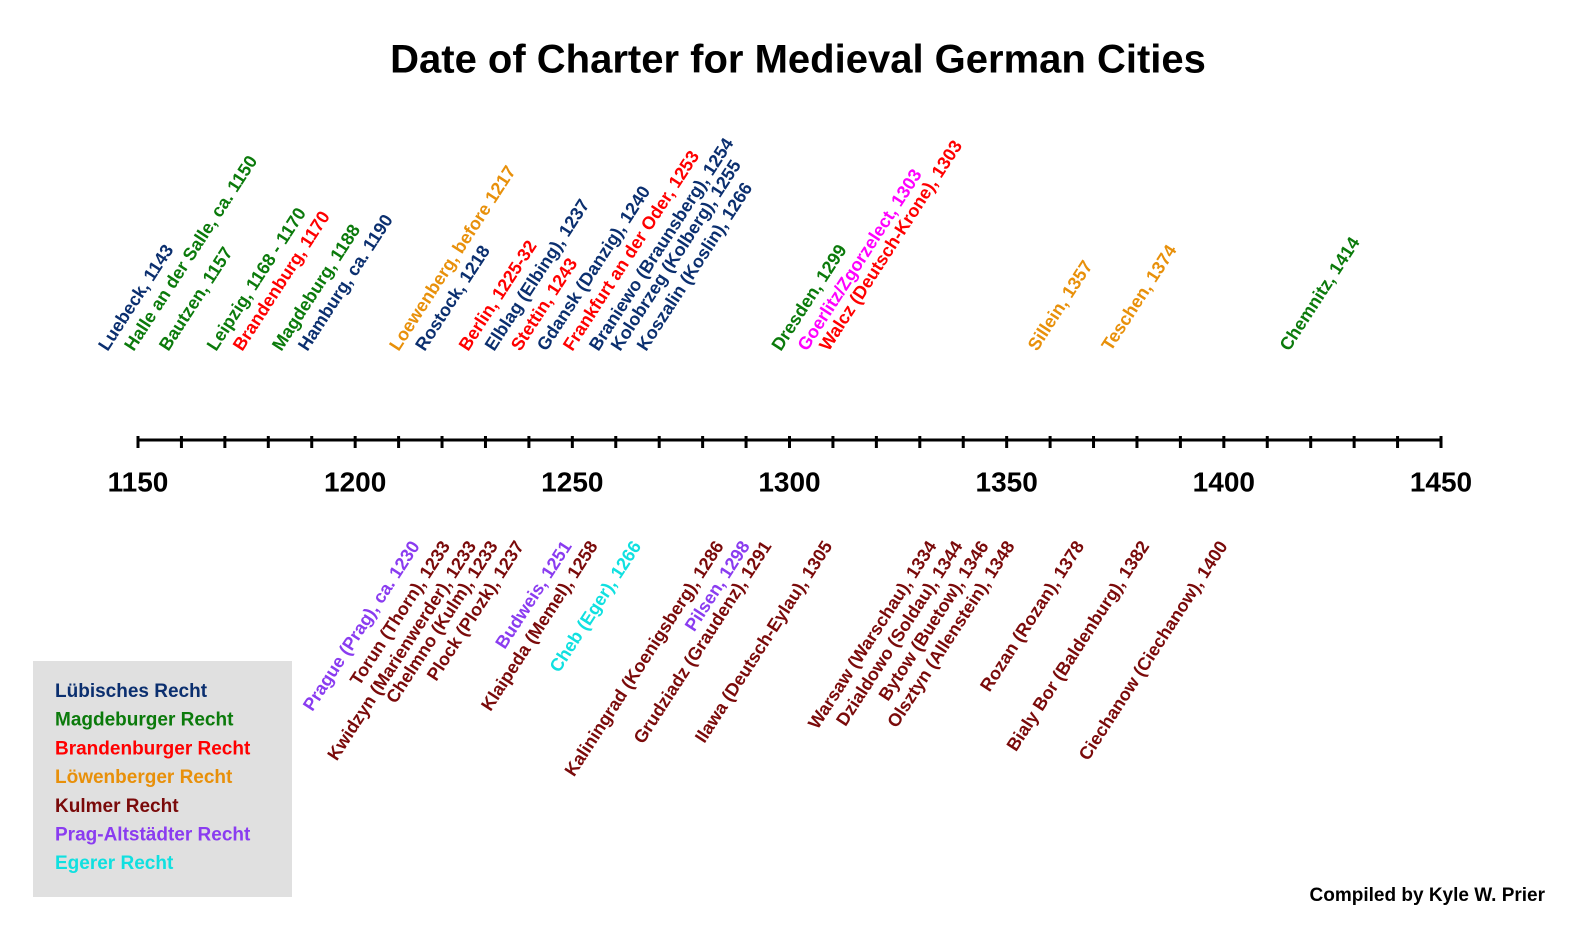 This screenshot has height=941, width=1584. I want to click on legend-entry: Magdeburger Recht, so click(144, 720).